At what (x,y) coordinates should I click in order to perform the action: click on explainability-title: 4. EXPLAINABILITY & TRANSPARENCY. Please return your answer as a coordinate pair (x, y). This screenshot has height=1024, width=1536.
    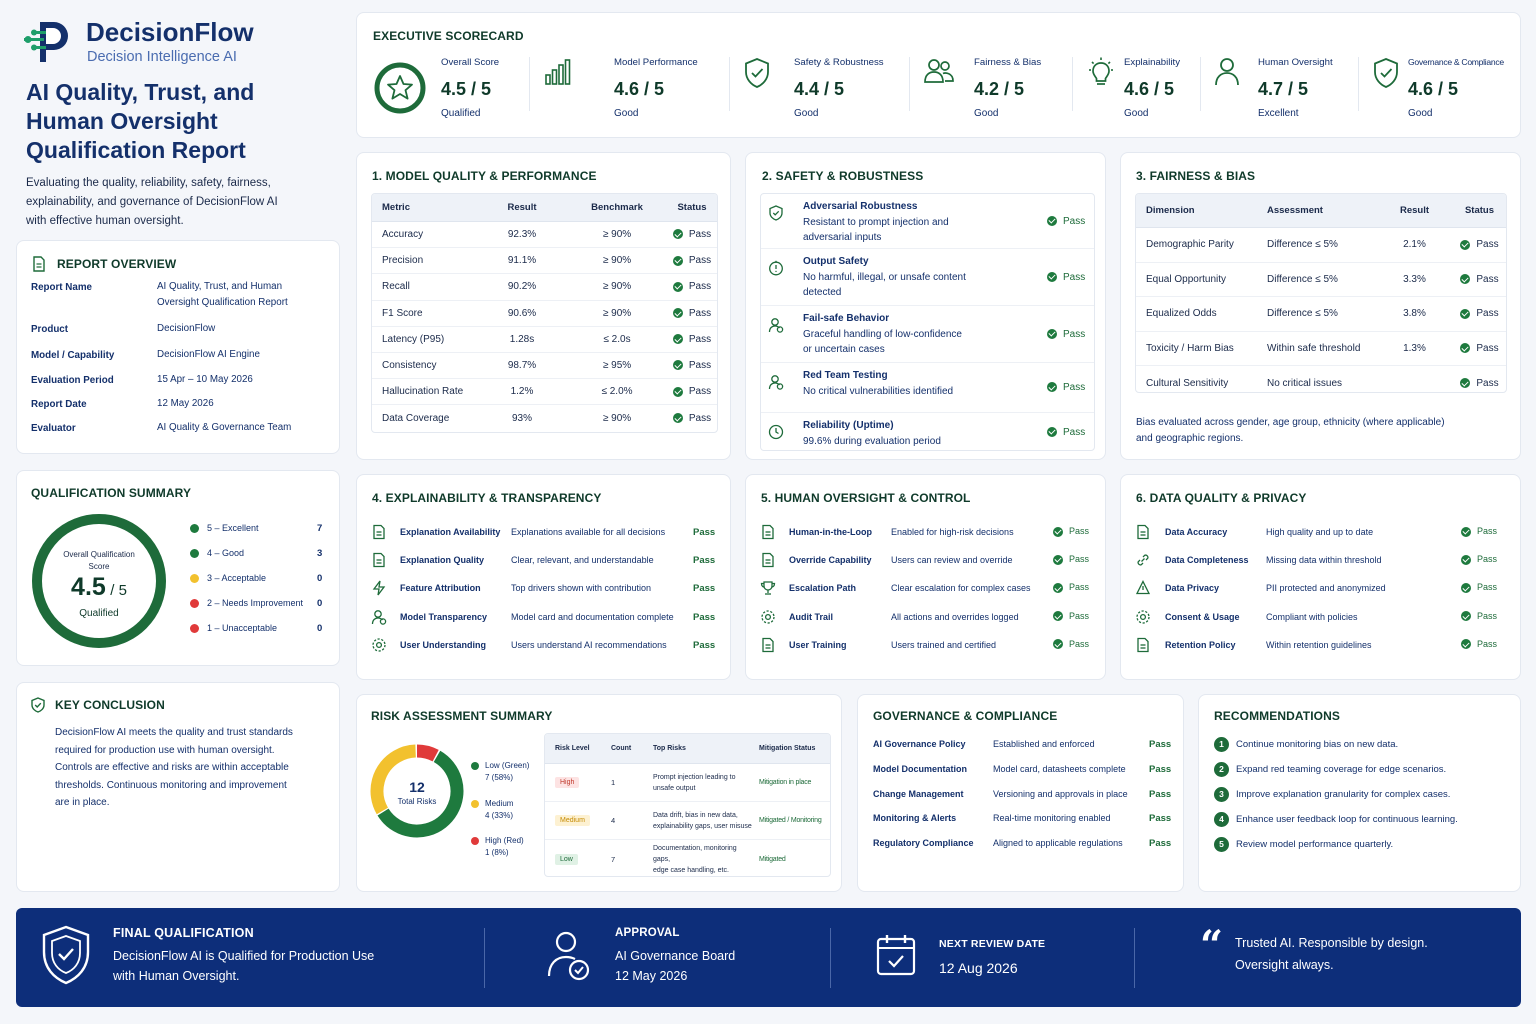
    Looking at the image, I should click on (487, 498).